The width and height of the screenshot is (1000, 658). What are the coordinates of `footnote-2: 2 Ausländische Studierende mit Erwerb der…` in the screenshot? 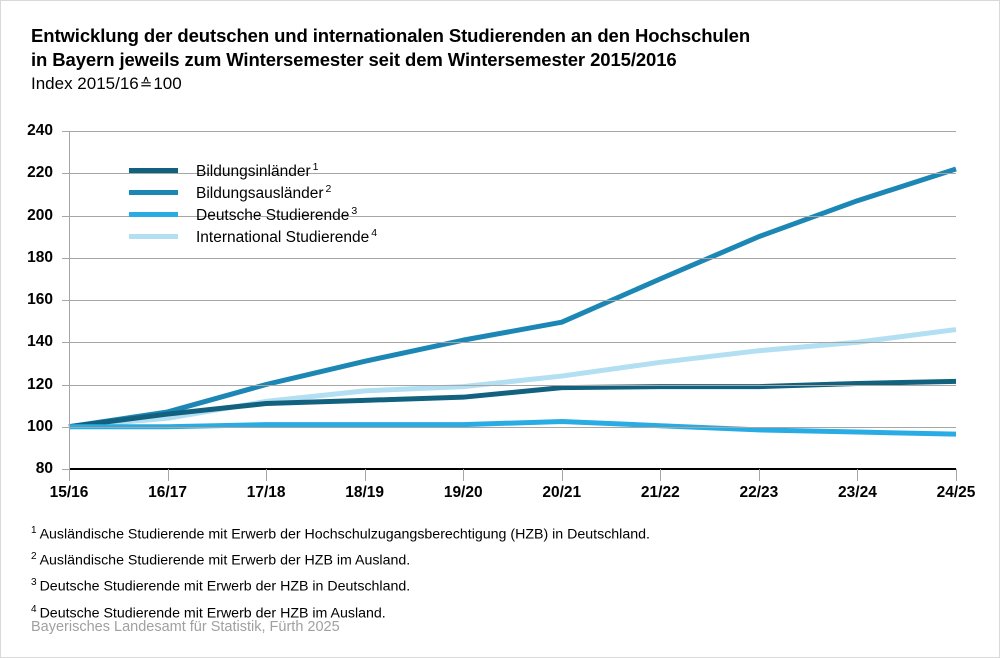 It's located at (221, 560).